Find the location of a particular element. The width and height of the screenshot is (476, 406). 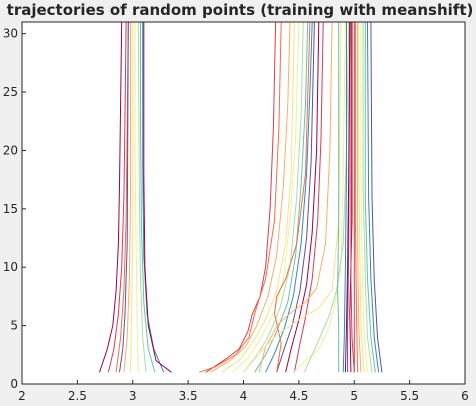

x-tick-label-6: 4.5 is located at coordinates (298, 396).